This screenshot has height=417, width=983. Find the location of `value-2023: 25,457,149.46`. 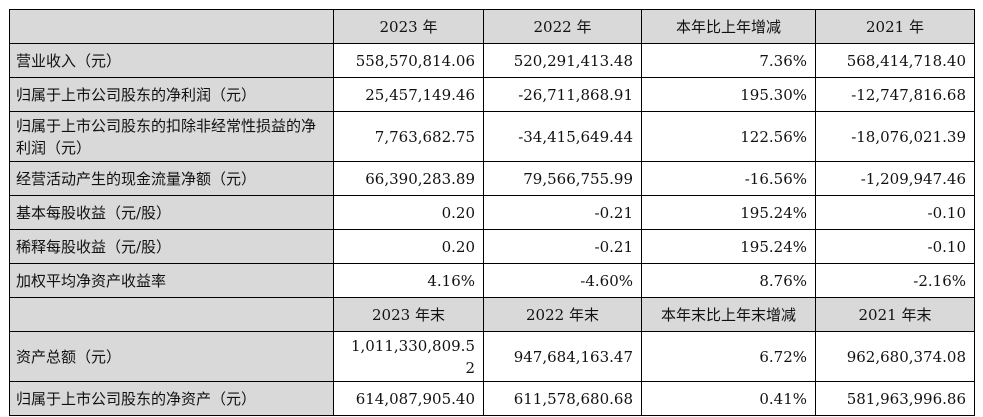

value-2023: 25,457,149.46 is located at coordinates (408, 94).